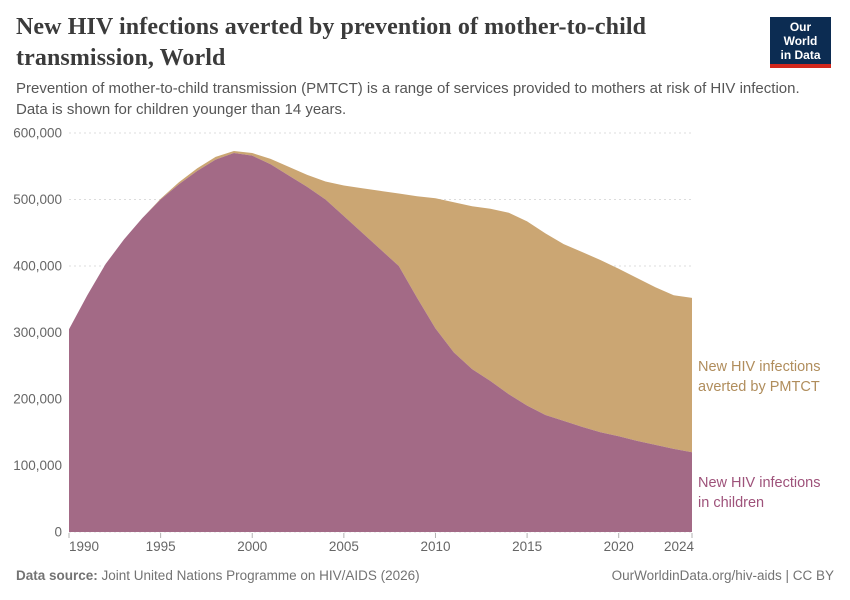 The image size is (850, 600). Describe the element at coordinates (722, 575) in the screenshot. I see `credit-link: OurWorldinData.org/hiv-aids | CC BY` at that location.